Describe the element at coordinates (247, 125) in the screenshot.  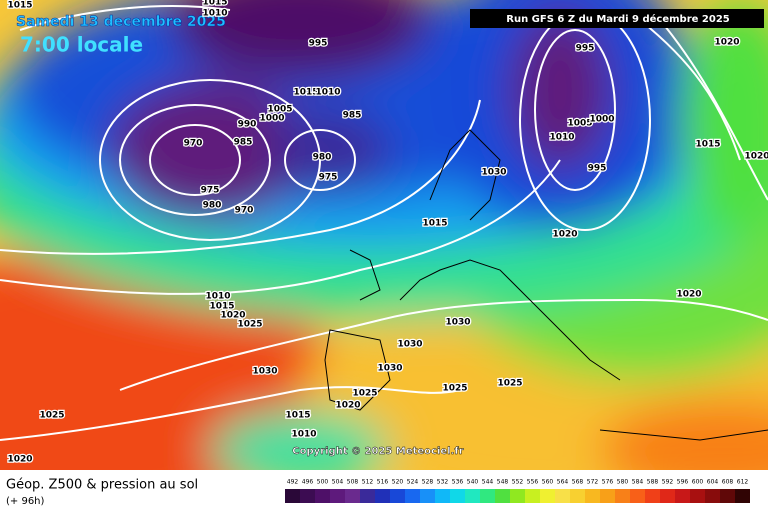
I see `isobar-label: 990` at that location.